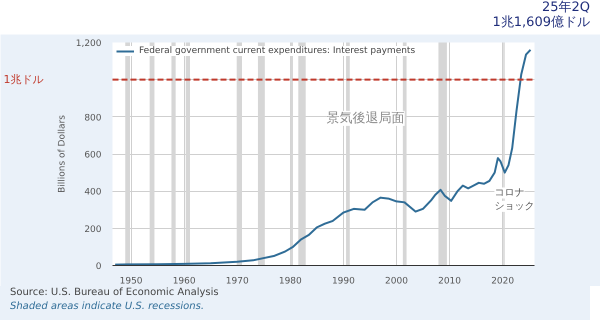  Describe the element at coordinates (89, 44) in the screenshot. I see `y-tick-label: 1,200` at that location.